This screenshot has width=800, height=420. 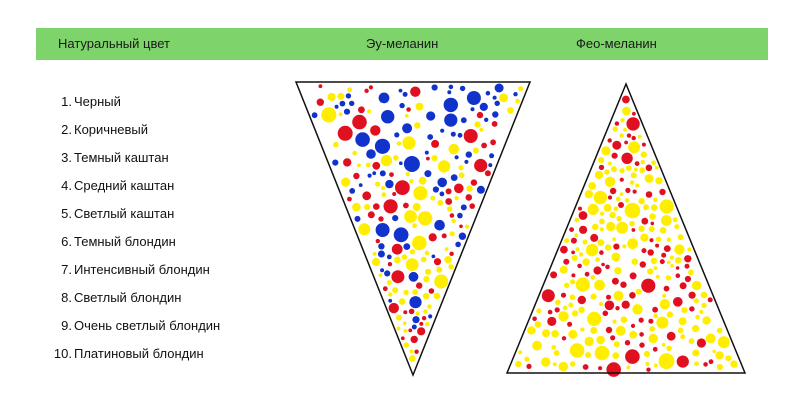 What do you see at coordinates (121, 297) in the screenshot?
I see `shade-item: 8. Светлый блондин` at bounding box center [121, 297].